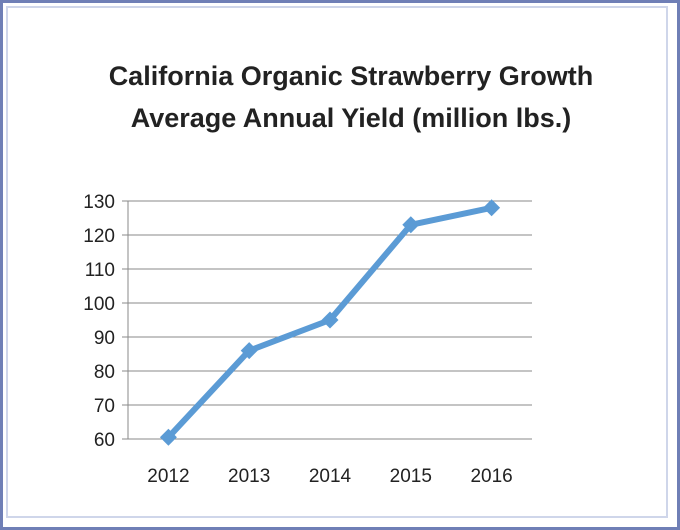 The image size is (680, 530). Describe the element at coordinates (104, 372) in the screenshot. I see `y-tick-label: 80` at that location.